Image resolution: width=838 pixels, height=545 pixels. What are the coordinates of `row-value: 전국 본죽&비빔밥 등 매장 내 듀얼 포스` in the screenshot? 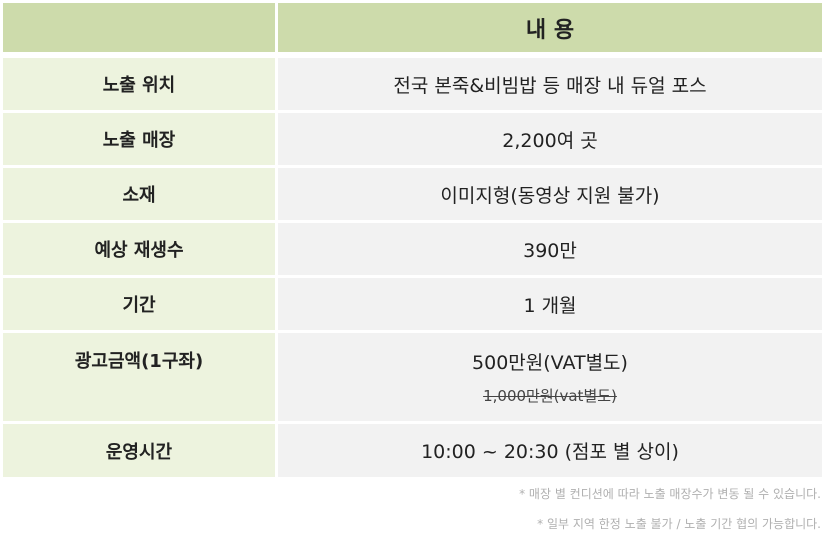 It's located at (550, 84).